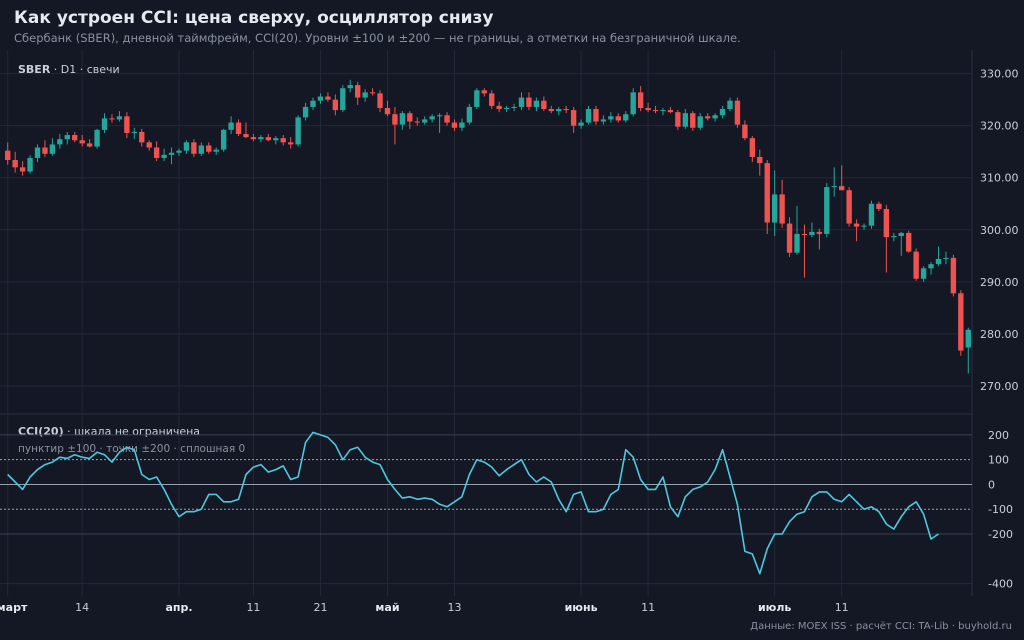 The image size is (1024, 640). I want to click on cci-y-tick-label: 200, so click(998, 435).